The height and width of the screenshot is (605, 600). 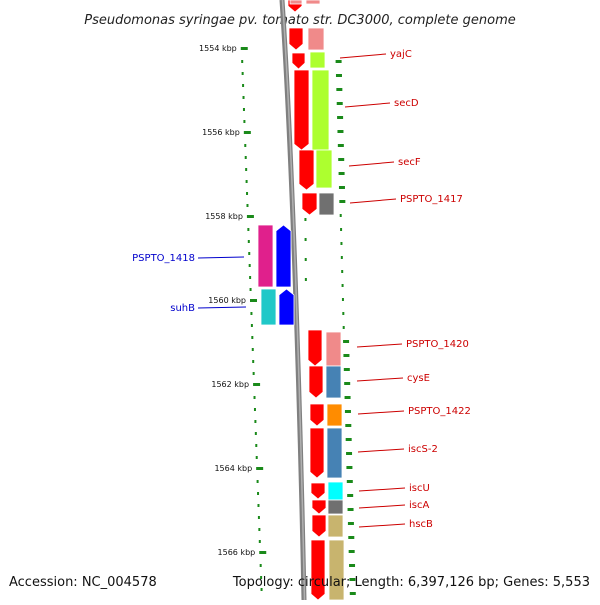 I want to click on gene-label-iscA: iscA, so click(x=419, y=505).